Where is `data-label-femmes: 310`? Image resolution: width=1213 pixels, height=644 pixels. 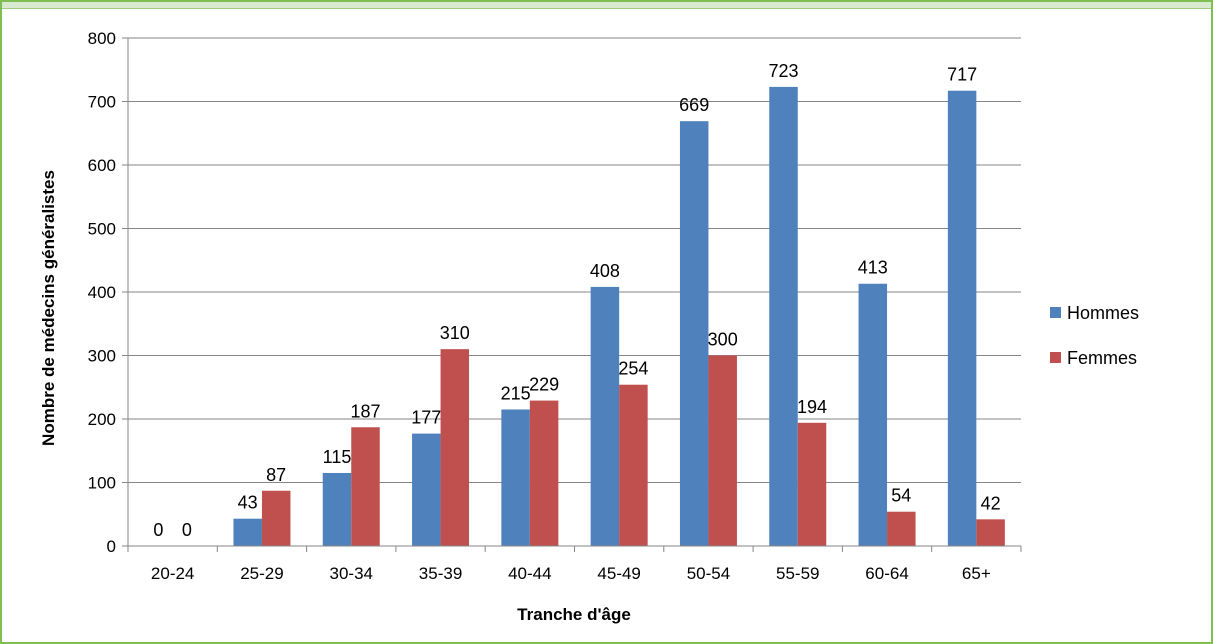
data-label-femmes: 310 is located at coordinates (455, 333).